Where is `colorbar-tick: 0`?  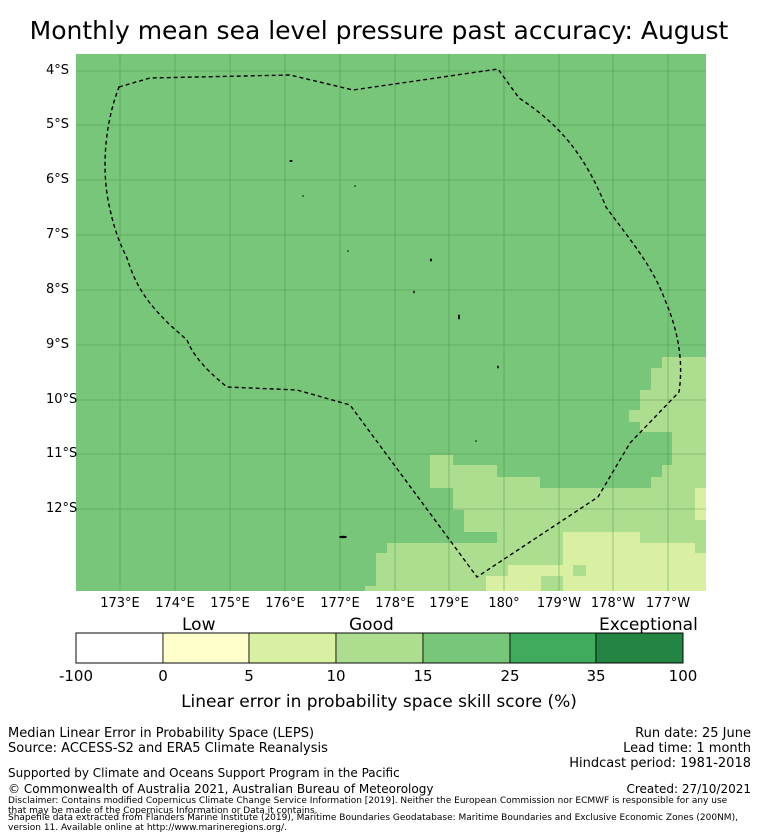 colorbar-tick: 0 is located at coordinates (163, 676).